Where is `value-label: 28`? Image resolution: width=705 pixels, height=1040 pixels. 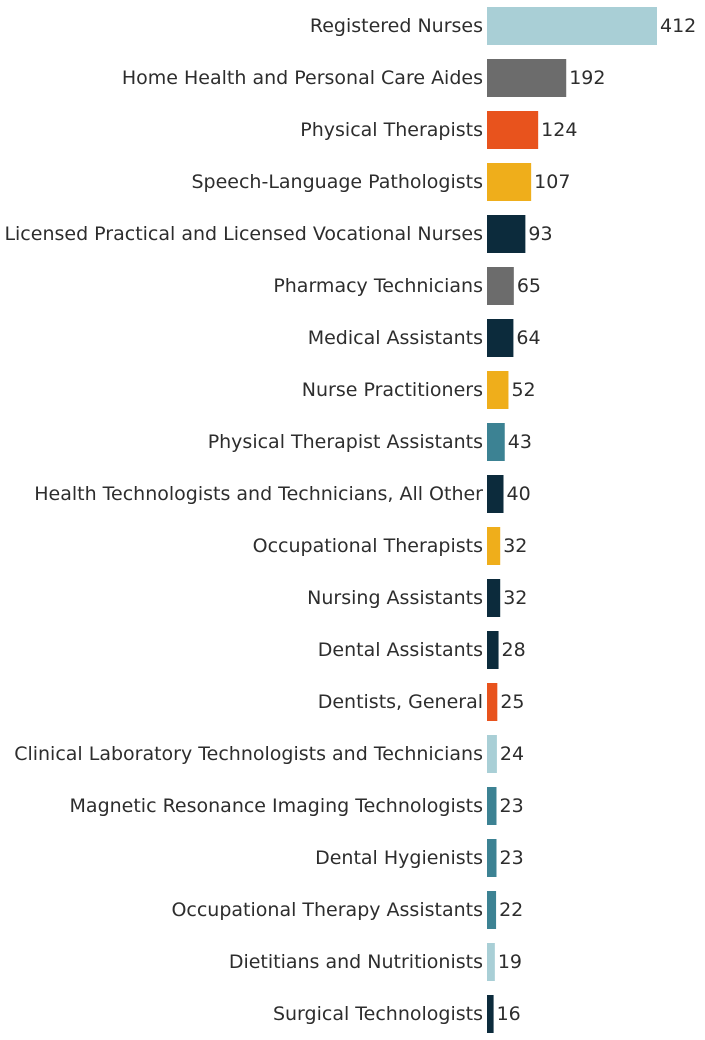
value-label: 28 is located at coordinates (514, 650).